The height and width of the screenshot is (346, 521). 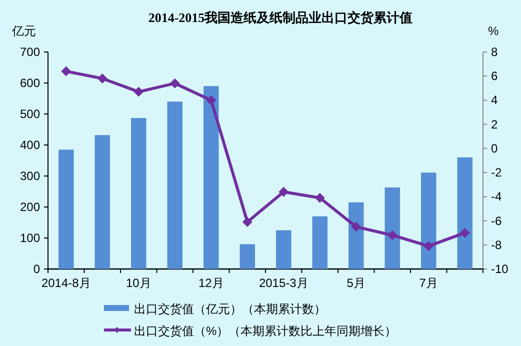 What do you see at coordinates (30, 176) in the screenshot?
I see `y-tick-label: 300` at bounding box center [30, 176].